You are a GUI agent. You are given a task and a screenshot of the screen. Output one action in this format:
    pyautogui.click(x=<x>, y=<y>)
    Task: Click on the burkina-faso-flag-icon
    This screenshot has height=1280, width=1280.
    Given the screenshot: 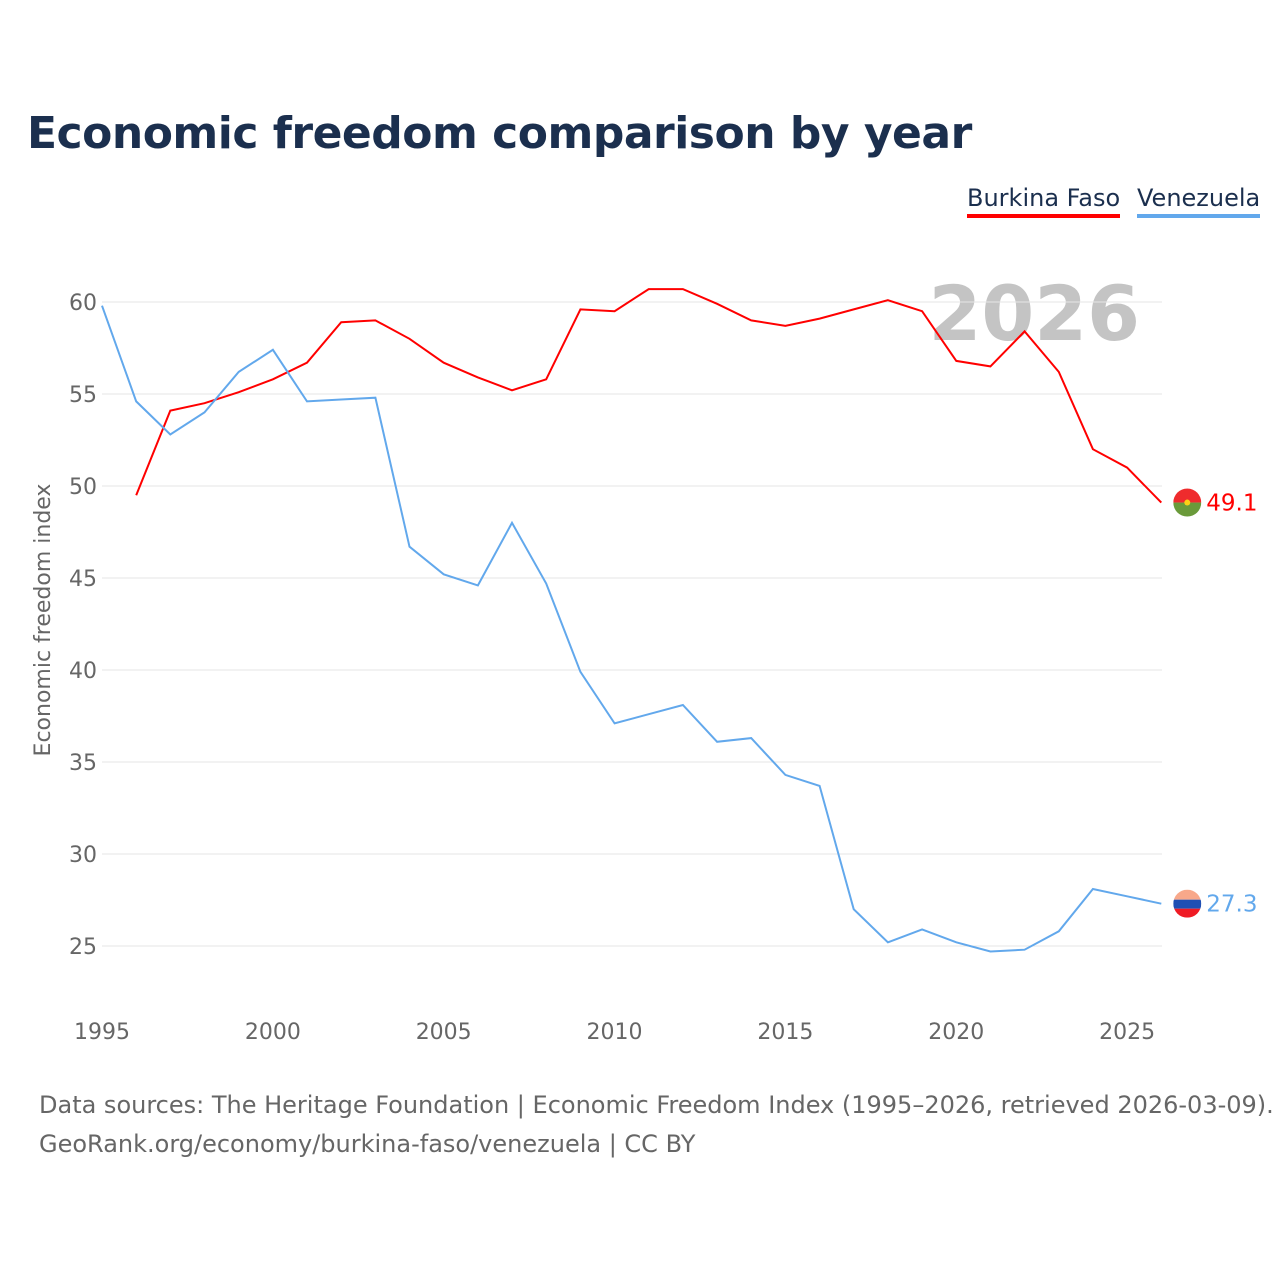 What is the action you would take?
    pyautogui.click(x=1187, y=502)
    